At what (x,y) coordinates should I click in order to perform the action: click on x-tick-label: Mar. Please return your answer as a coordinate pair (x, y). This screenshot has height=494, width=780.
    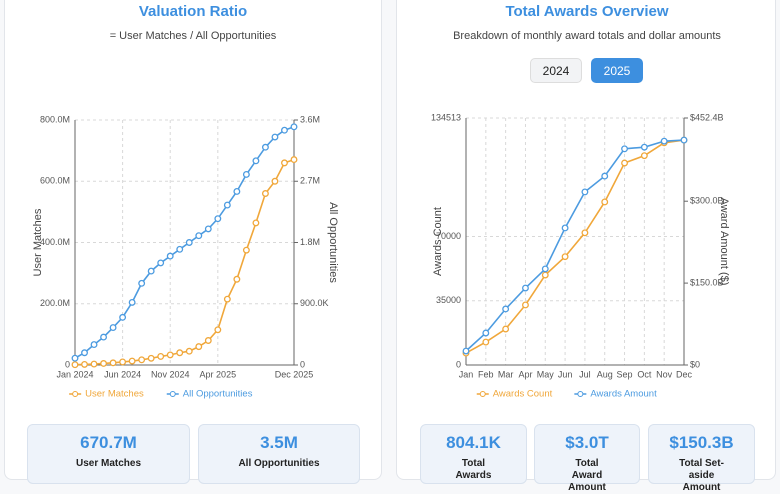
    Looking at the image, I should click on (506, 374).